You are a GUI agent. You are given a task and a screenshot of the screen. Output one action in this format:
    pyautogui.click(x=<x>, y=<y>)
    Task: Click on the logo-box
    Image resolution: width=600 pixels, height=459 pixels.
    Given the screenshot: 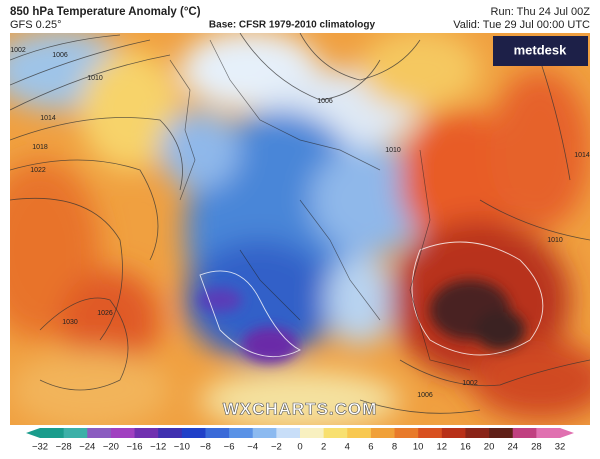 What is the action you would take?
    pyautogui.click(x=540, y=51)
    